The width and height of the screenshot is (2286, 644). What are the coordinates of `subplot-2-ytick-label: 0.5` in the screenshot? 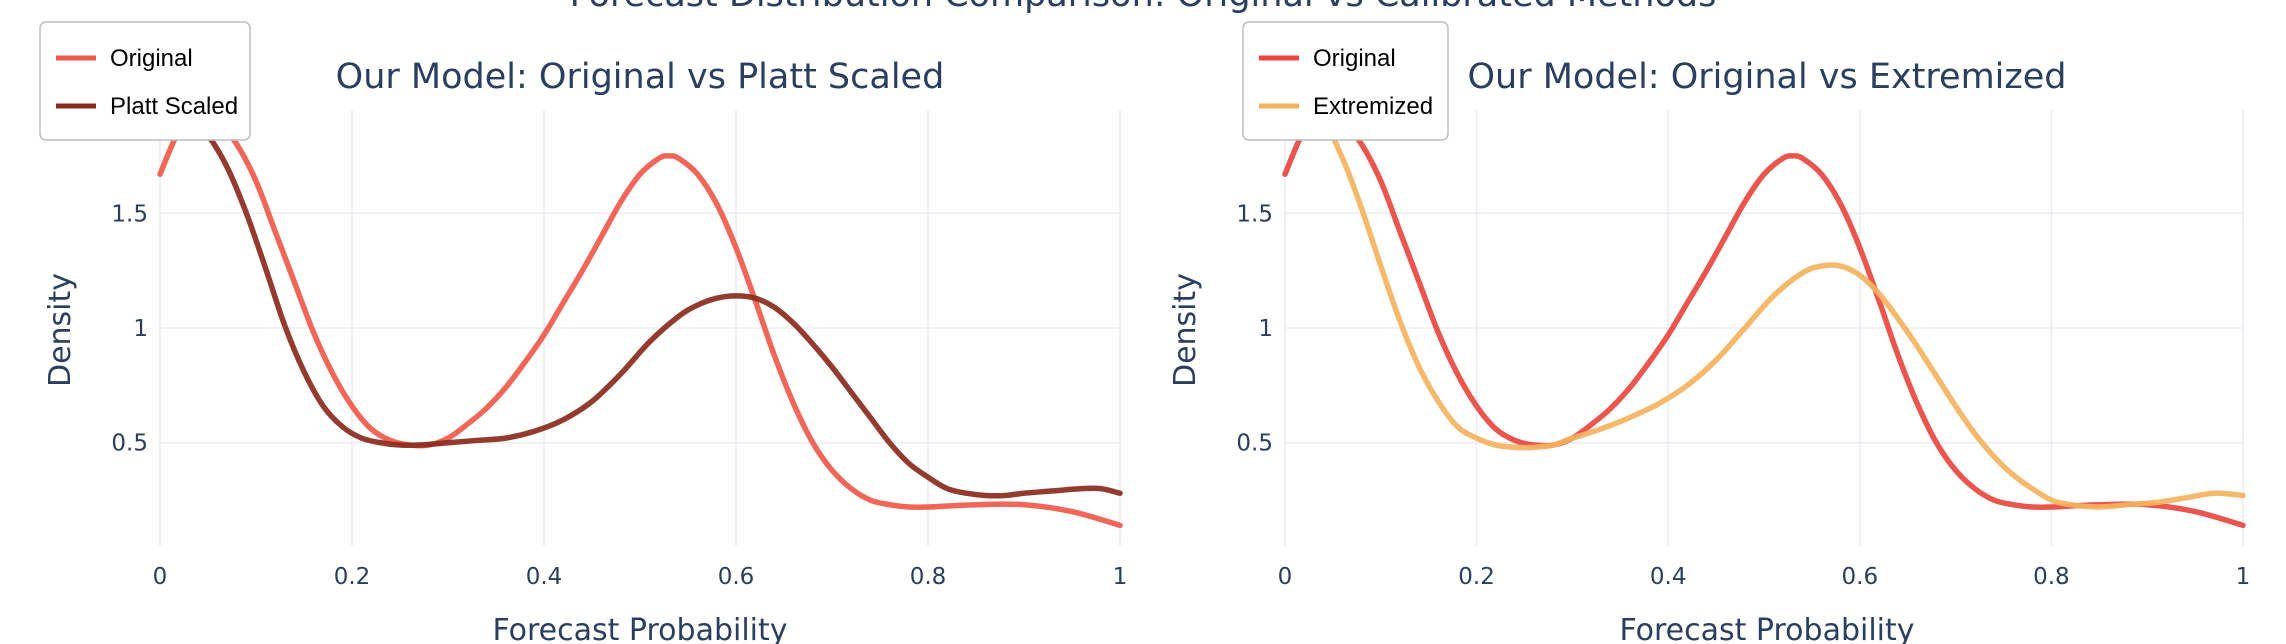 It's located at (1254, 444).